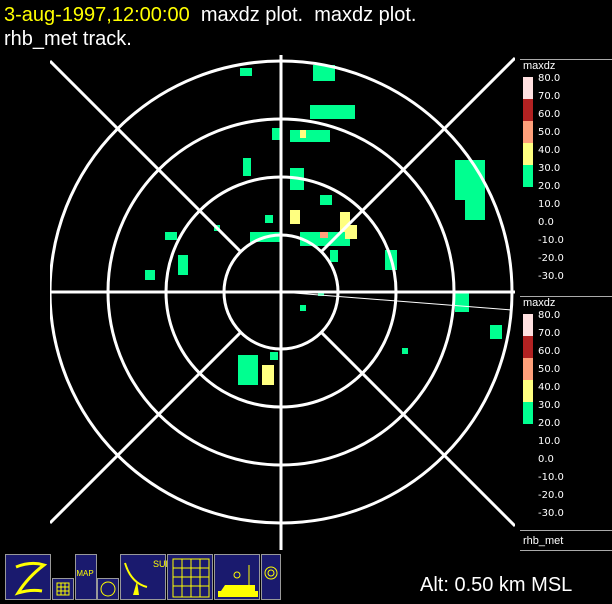  I want to click on datetime: 3-aug-1997,12:00:00, so click(97, 15).